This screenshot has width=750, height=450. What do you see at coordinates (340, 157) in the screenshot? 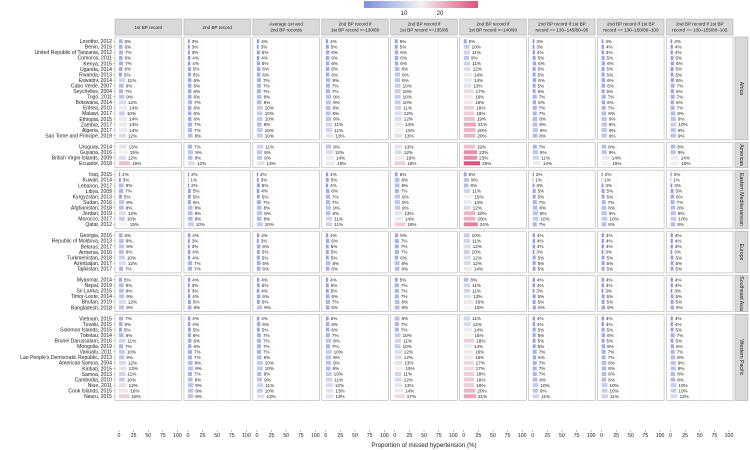
I see `bar-value-label: 14%` at bounding box center [340, 157].